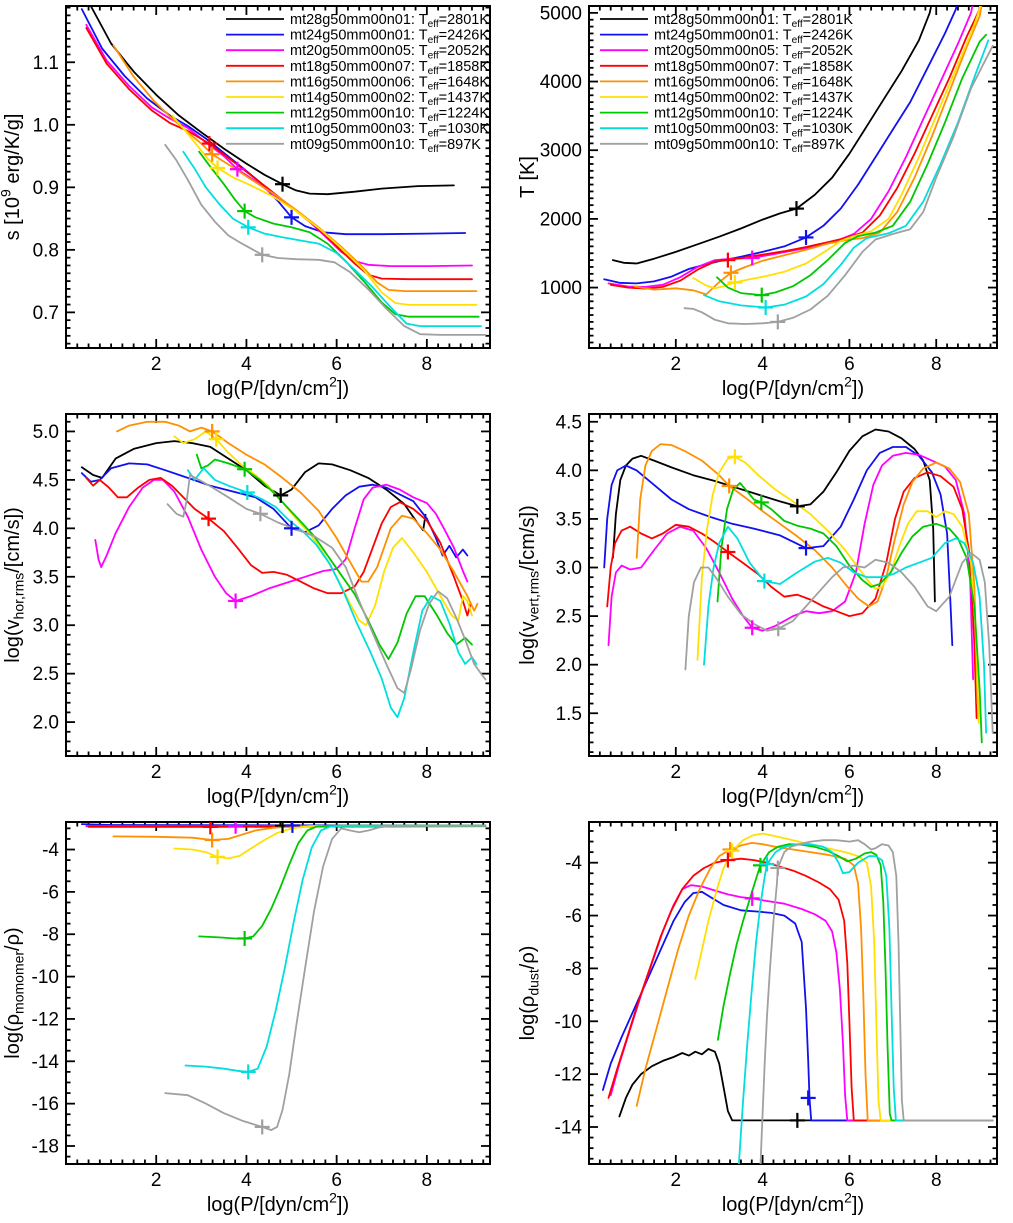  I want to click on curve-mt24g50mm00n01, so click(780, 145).